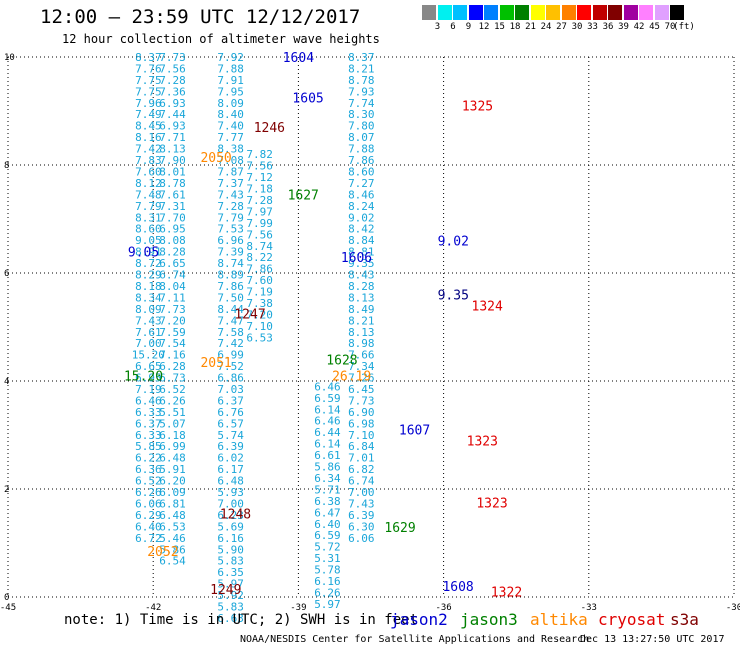 This screenshot has height=650, width=740. Describe the element at coordinates (148, 240) in the screenshot. I see `swh-value: 9.05` at that location.